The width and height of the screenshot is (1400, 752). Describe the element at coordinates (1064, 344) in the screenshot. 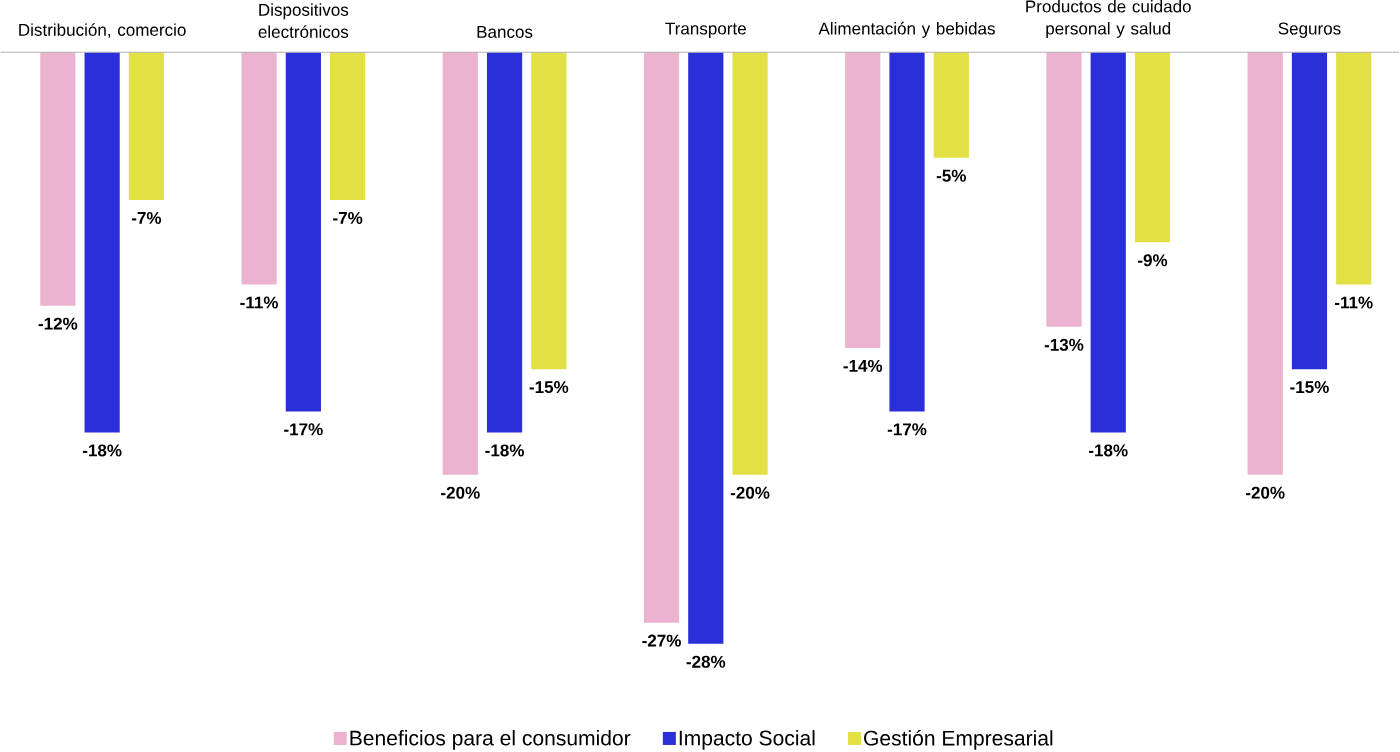

I see `data-label: -13%` at that location.